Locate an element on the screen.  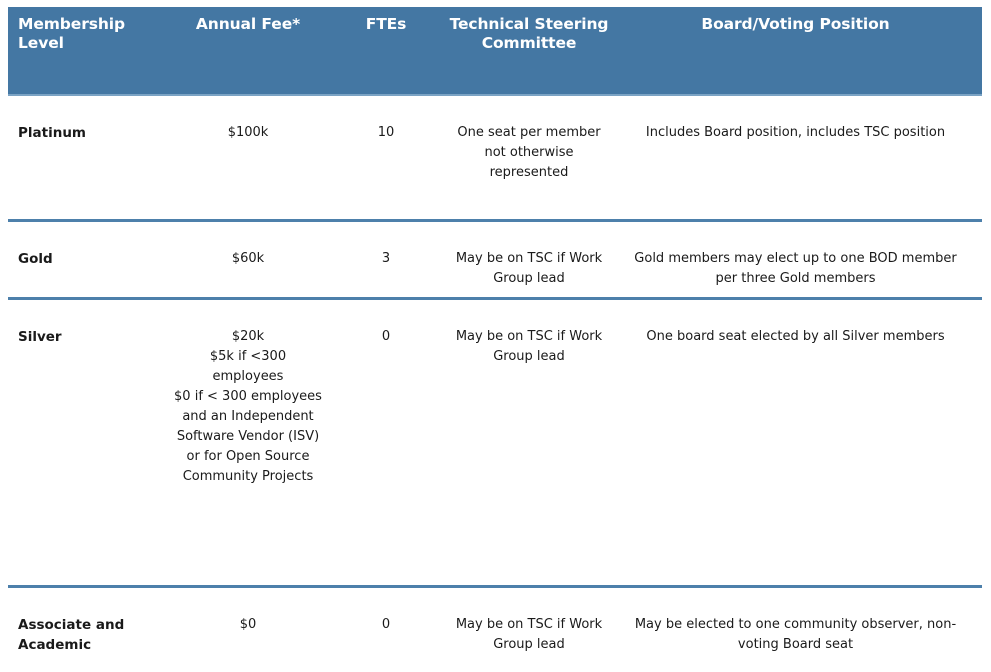
cell-annual-fee: $100k is located at coordinates (248, 119).